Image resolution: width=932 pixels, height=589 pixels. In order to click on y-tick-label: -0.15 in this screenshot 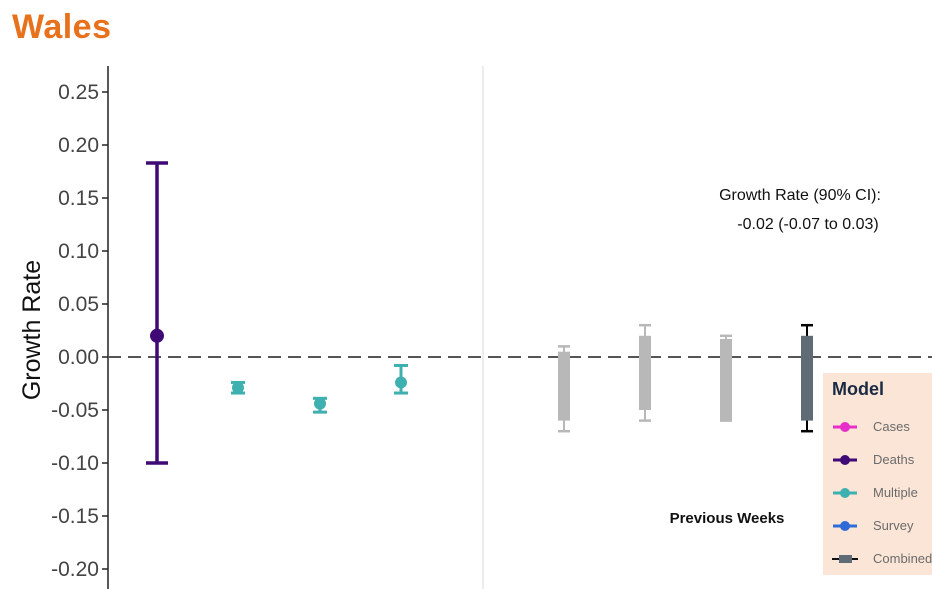, I will do `click(75, 516)`.